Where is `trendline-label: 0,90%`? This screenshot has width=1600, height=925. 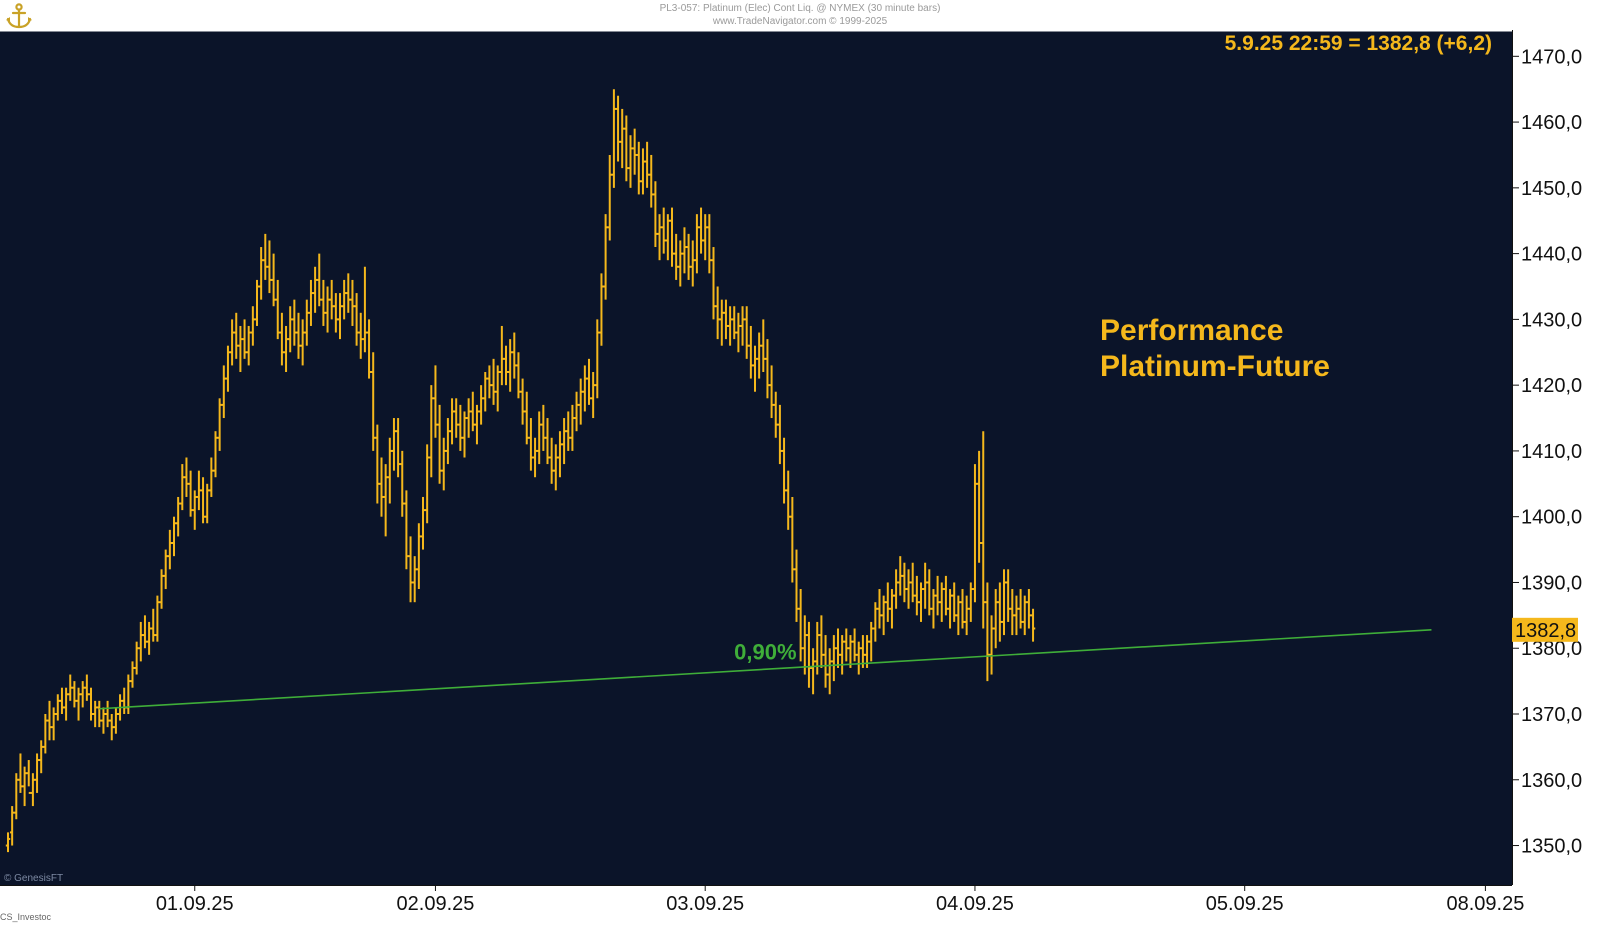 trendline-label: 0,90% is located at coordinates (765, 651).